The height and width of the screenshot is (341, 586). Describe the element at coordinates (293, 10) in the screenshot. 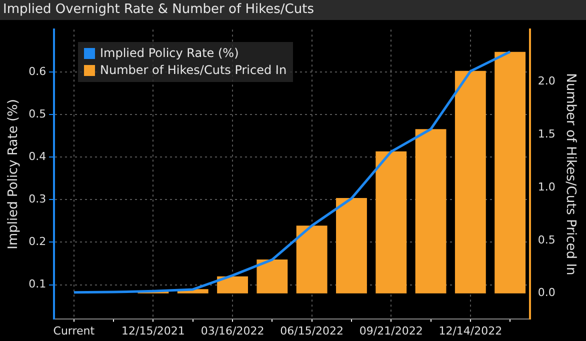

I see `chart-title: Implied Overnight Rate & Number of Hikes/Cuts` at that location.